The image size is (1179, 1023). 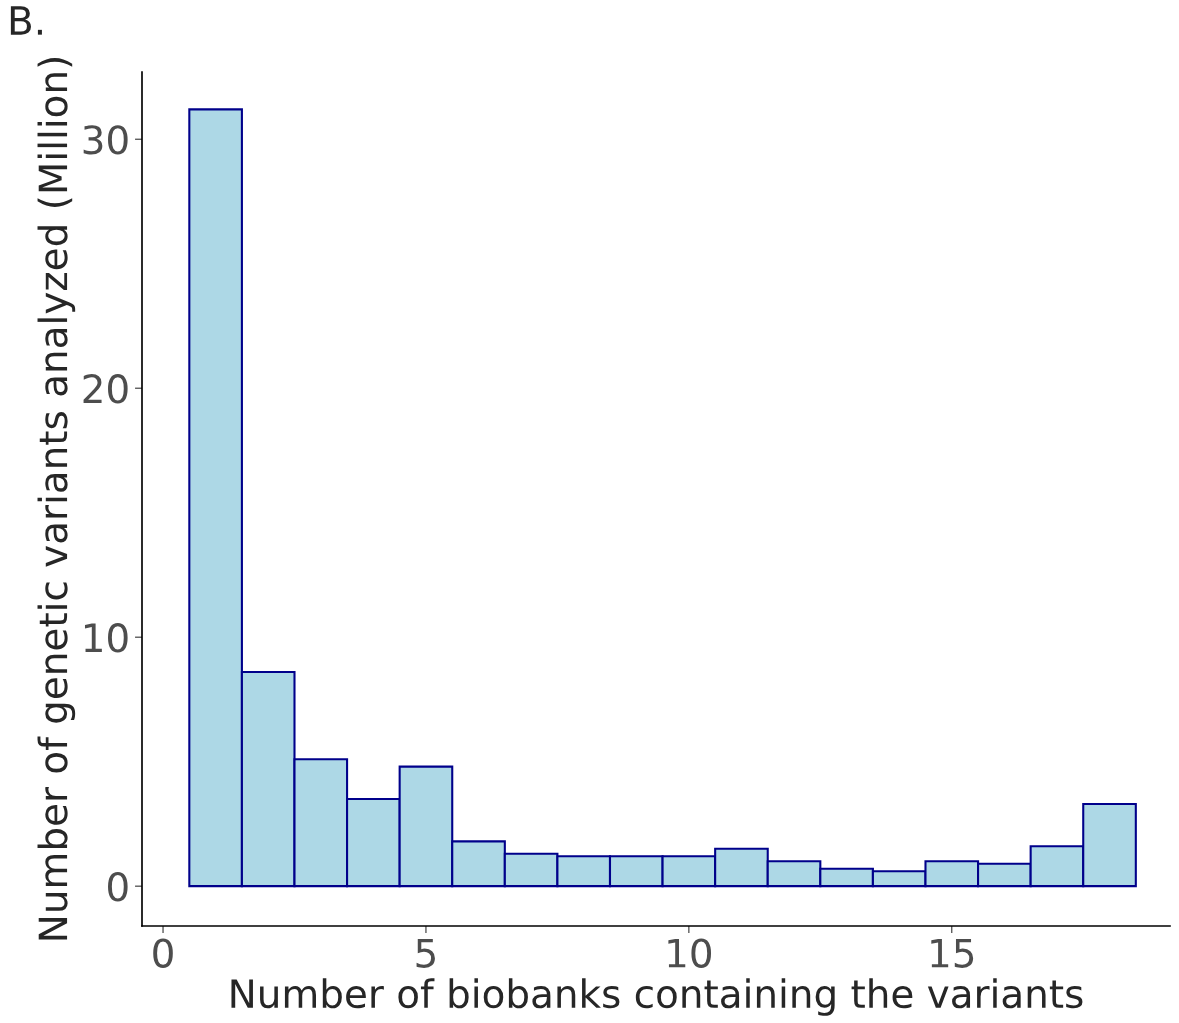 What do you see at coordinates (657, 997) in the screenshot?
I see `x-axis-title: Number of biobanks containing the variants` at bounding box center [657, 997].